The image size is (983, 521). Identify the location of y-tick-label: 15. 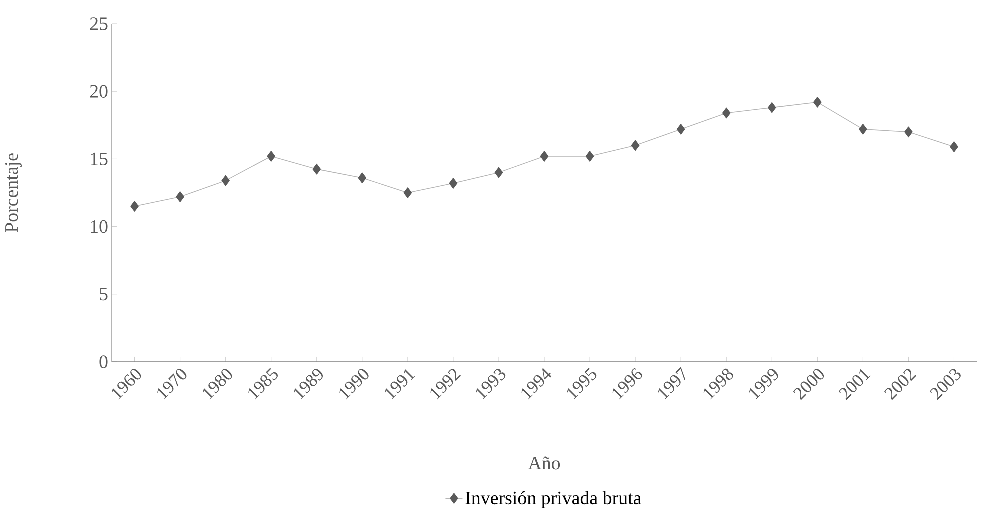
(99, 159).